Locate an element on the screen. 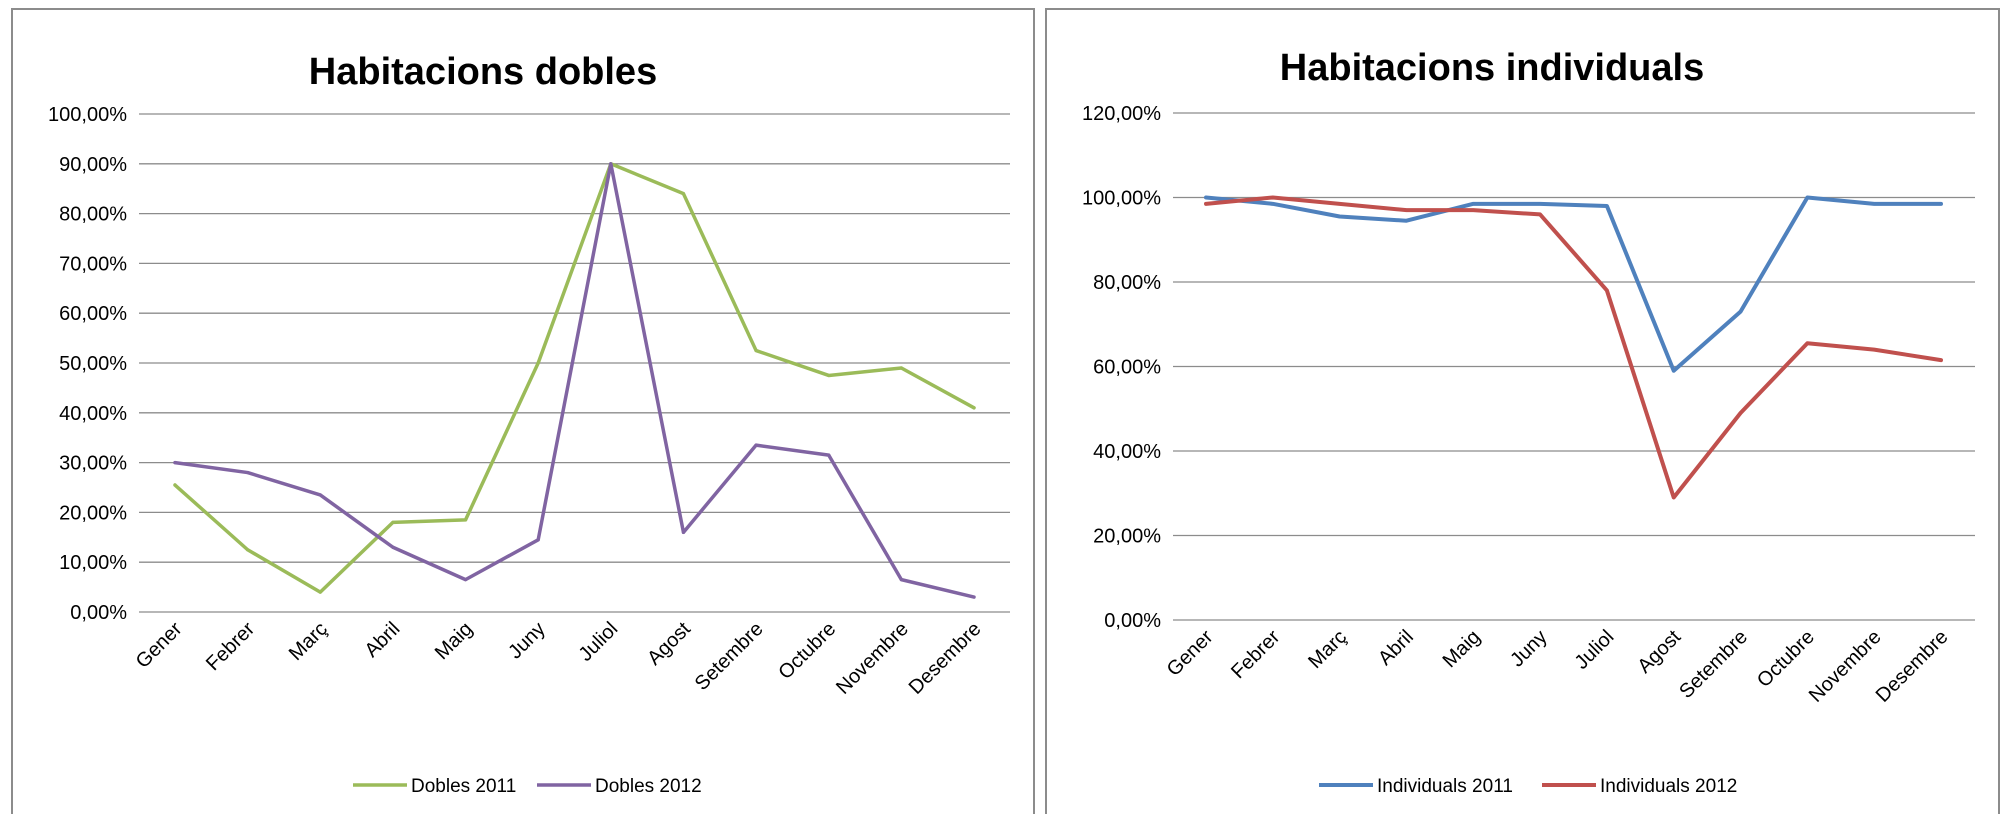 The height and width of the screenshot is (821, 2004). data-point-individuals-2011-agost is located at coordinates (1674, 371).